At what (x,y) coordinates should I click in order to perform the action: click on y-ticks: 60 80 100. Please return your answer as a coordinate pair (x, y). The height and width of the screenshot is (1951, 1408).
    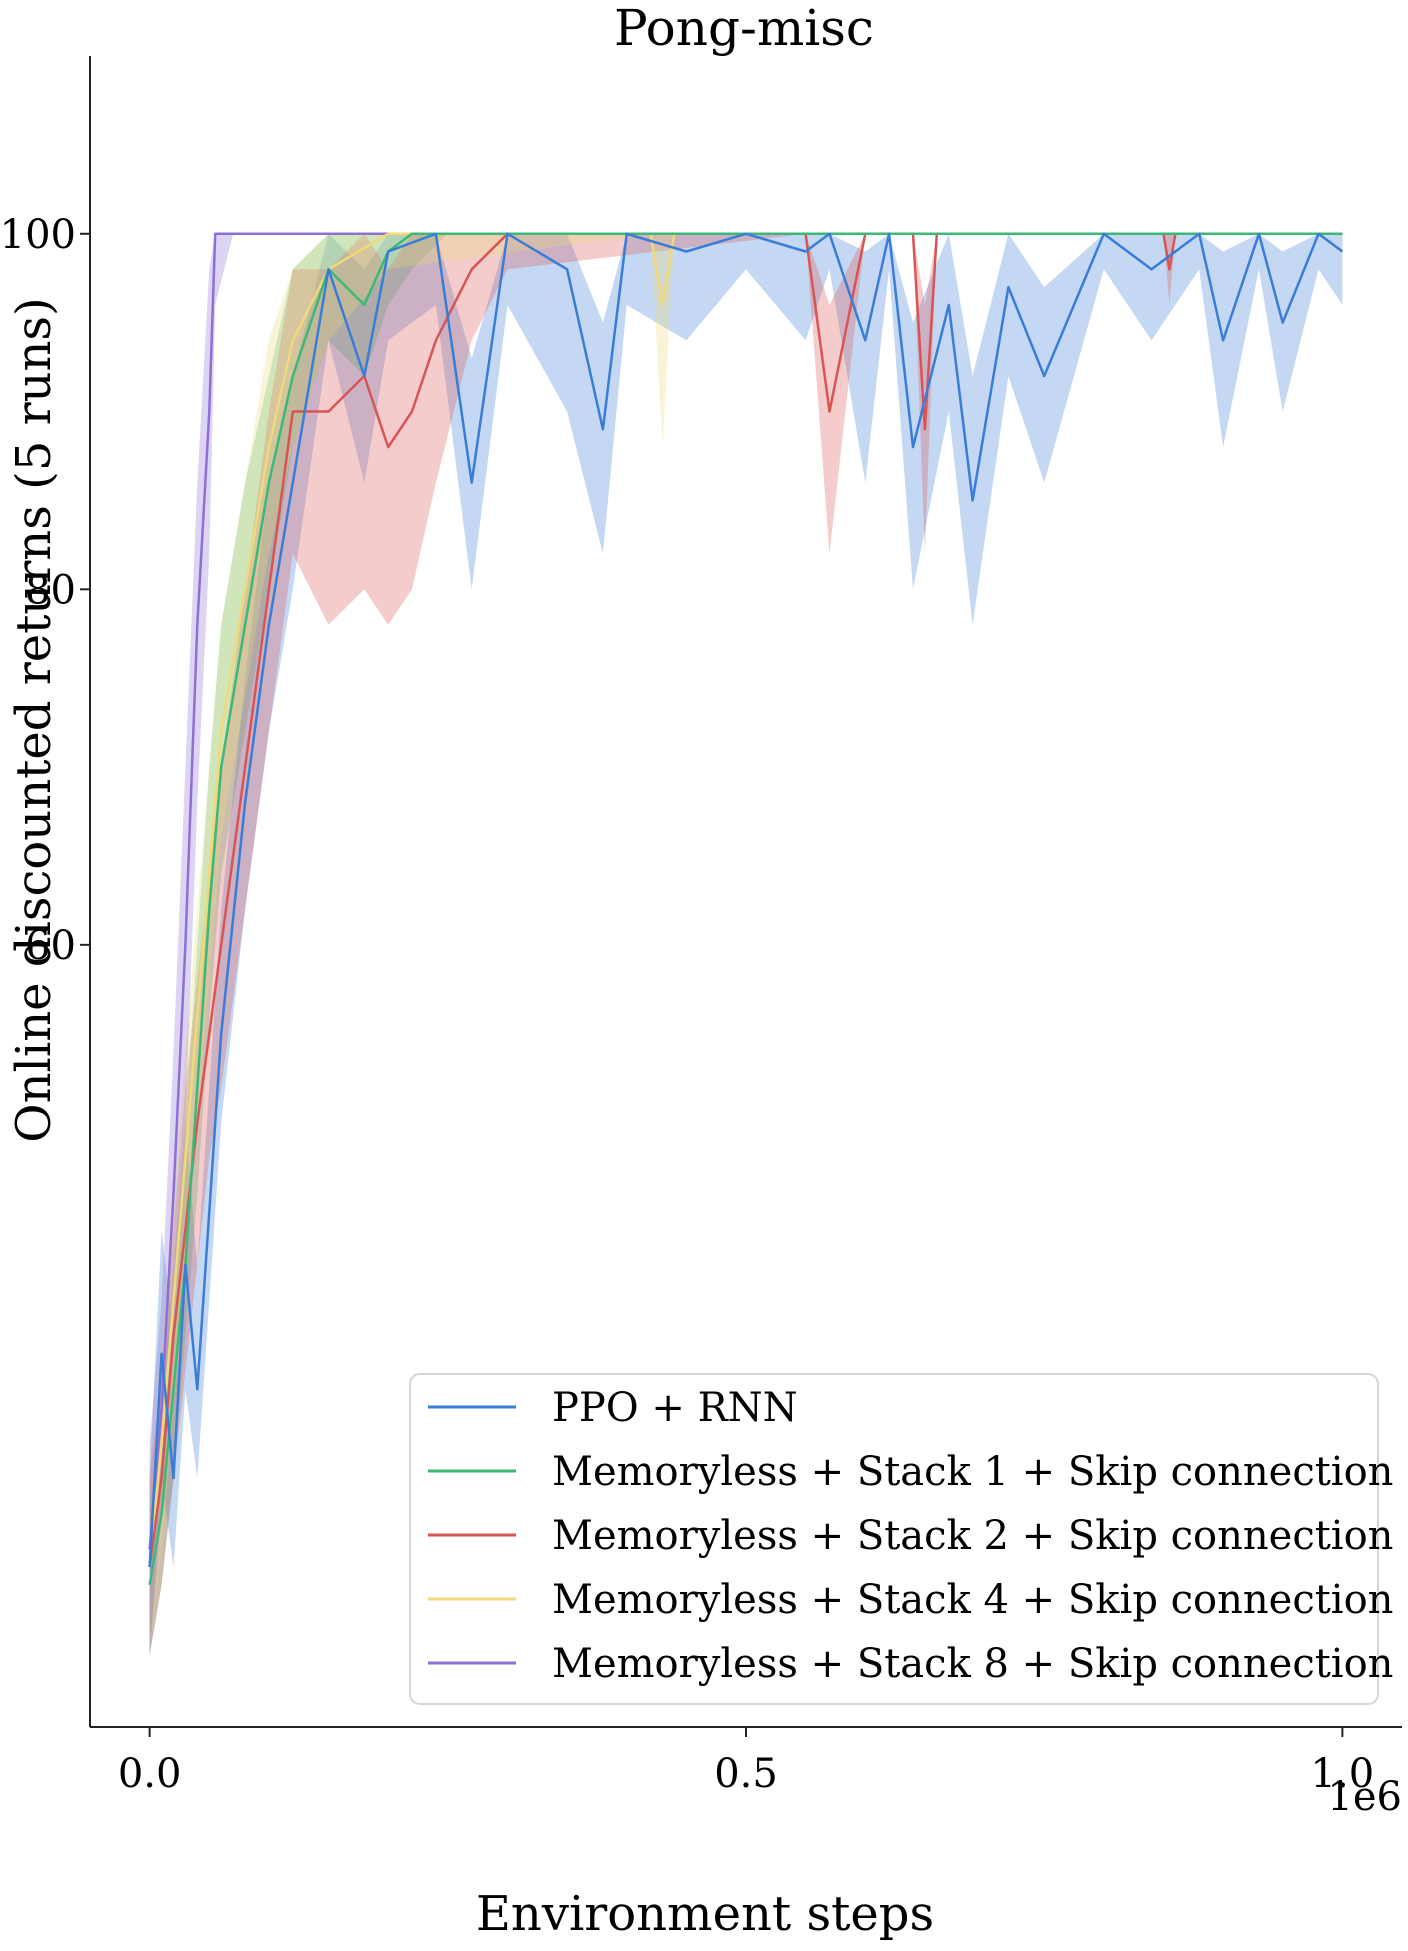
    Looking at the image, I should click on (45, 590).